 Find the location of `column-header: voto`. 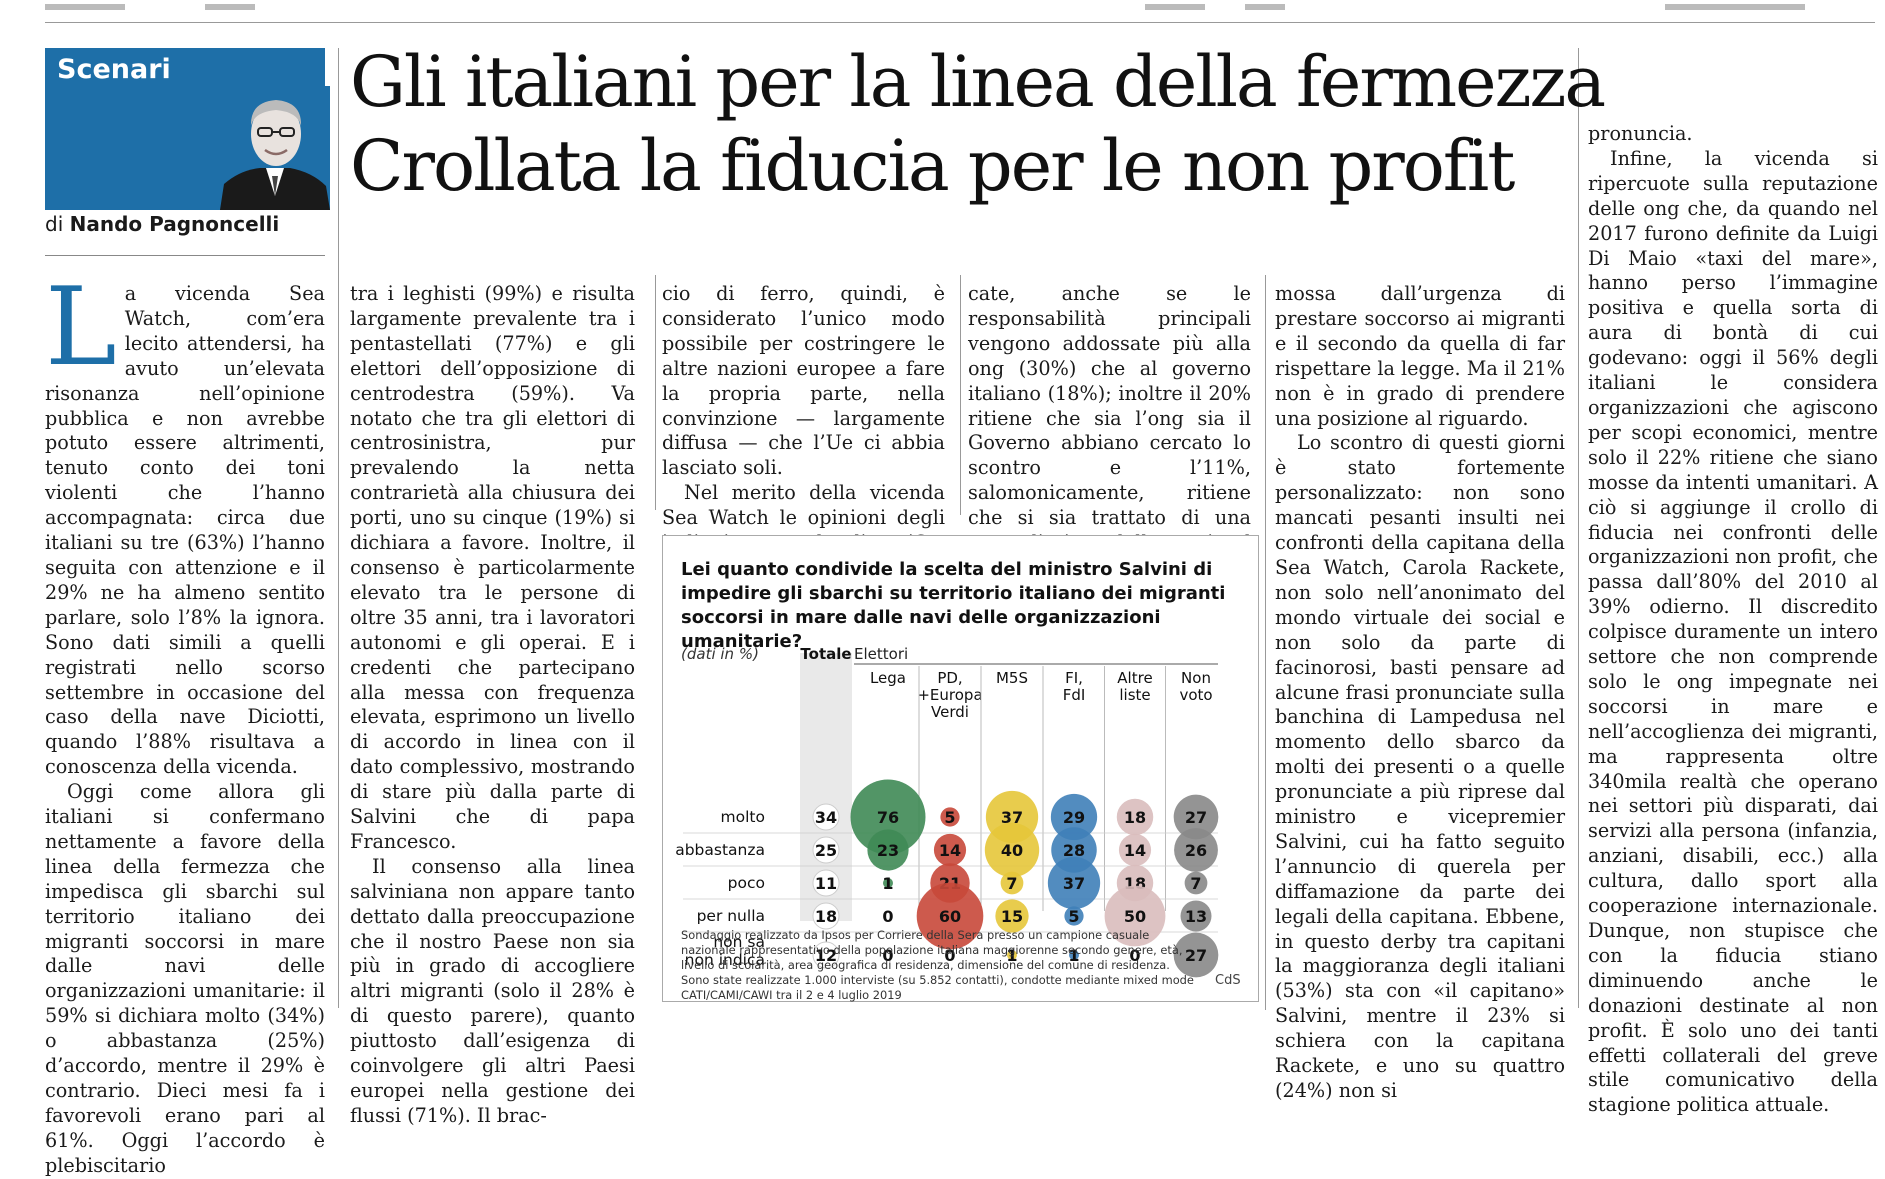

column-header: voto is located at coordinates (1195, 695).